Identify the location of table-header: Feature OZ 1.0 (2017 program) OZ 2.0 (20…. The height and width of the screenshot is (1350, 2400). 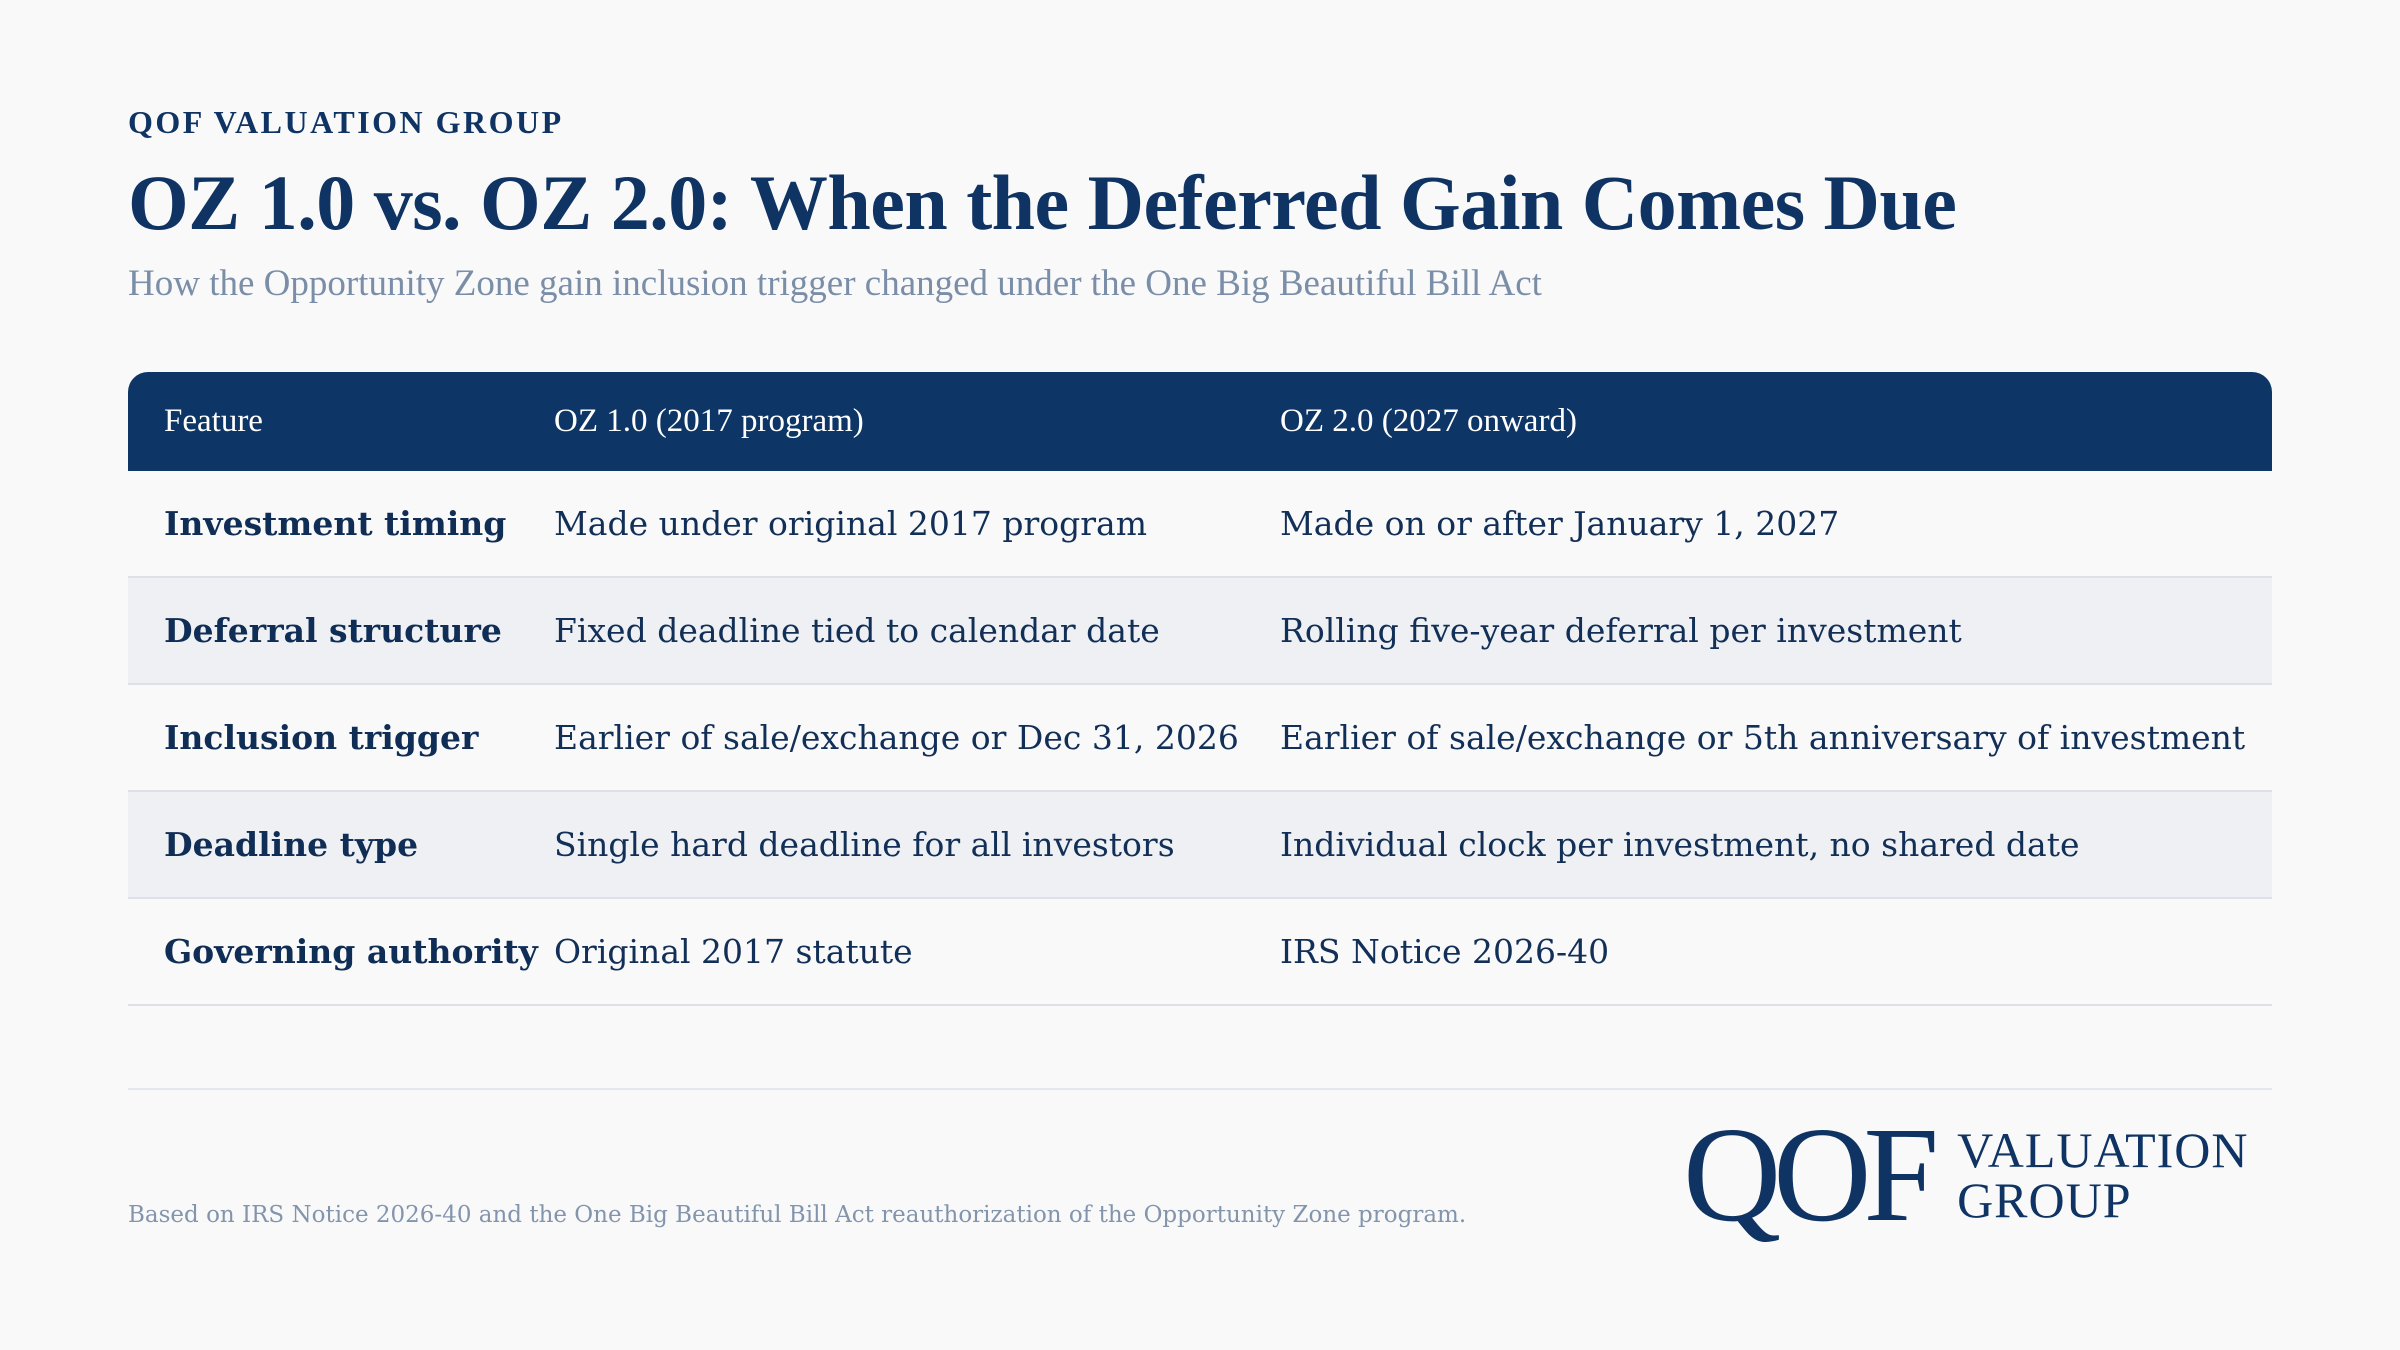
(1200, 421).